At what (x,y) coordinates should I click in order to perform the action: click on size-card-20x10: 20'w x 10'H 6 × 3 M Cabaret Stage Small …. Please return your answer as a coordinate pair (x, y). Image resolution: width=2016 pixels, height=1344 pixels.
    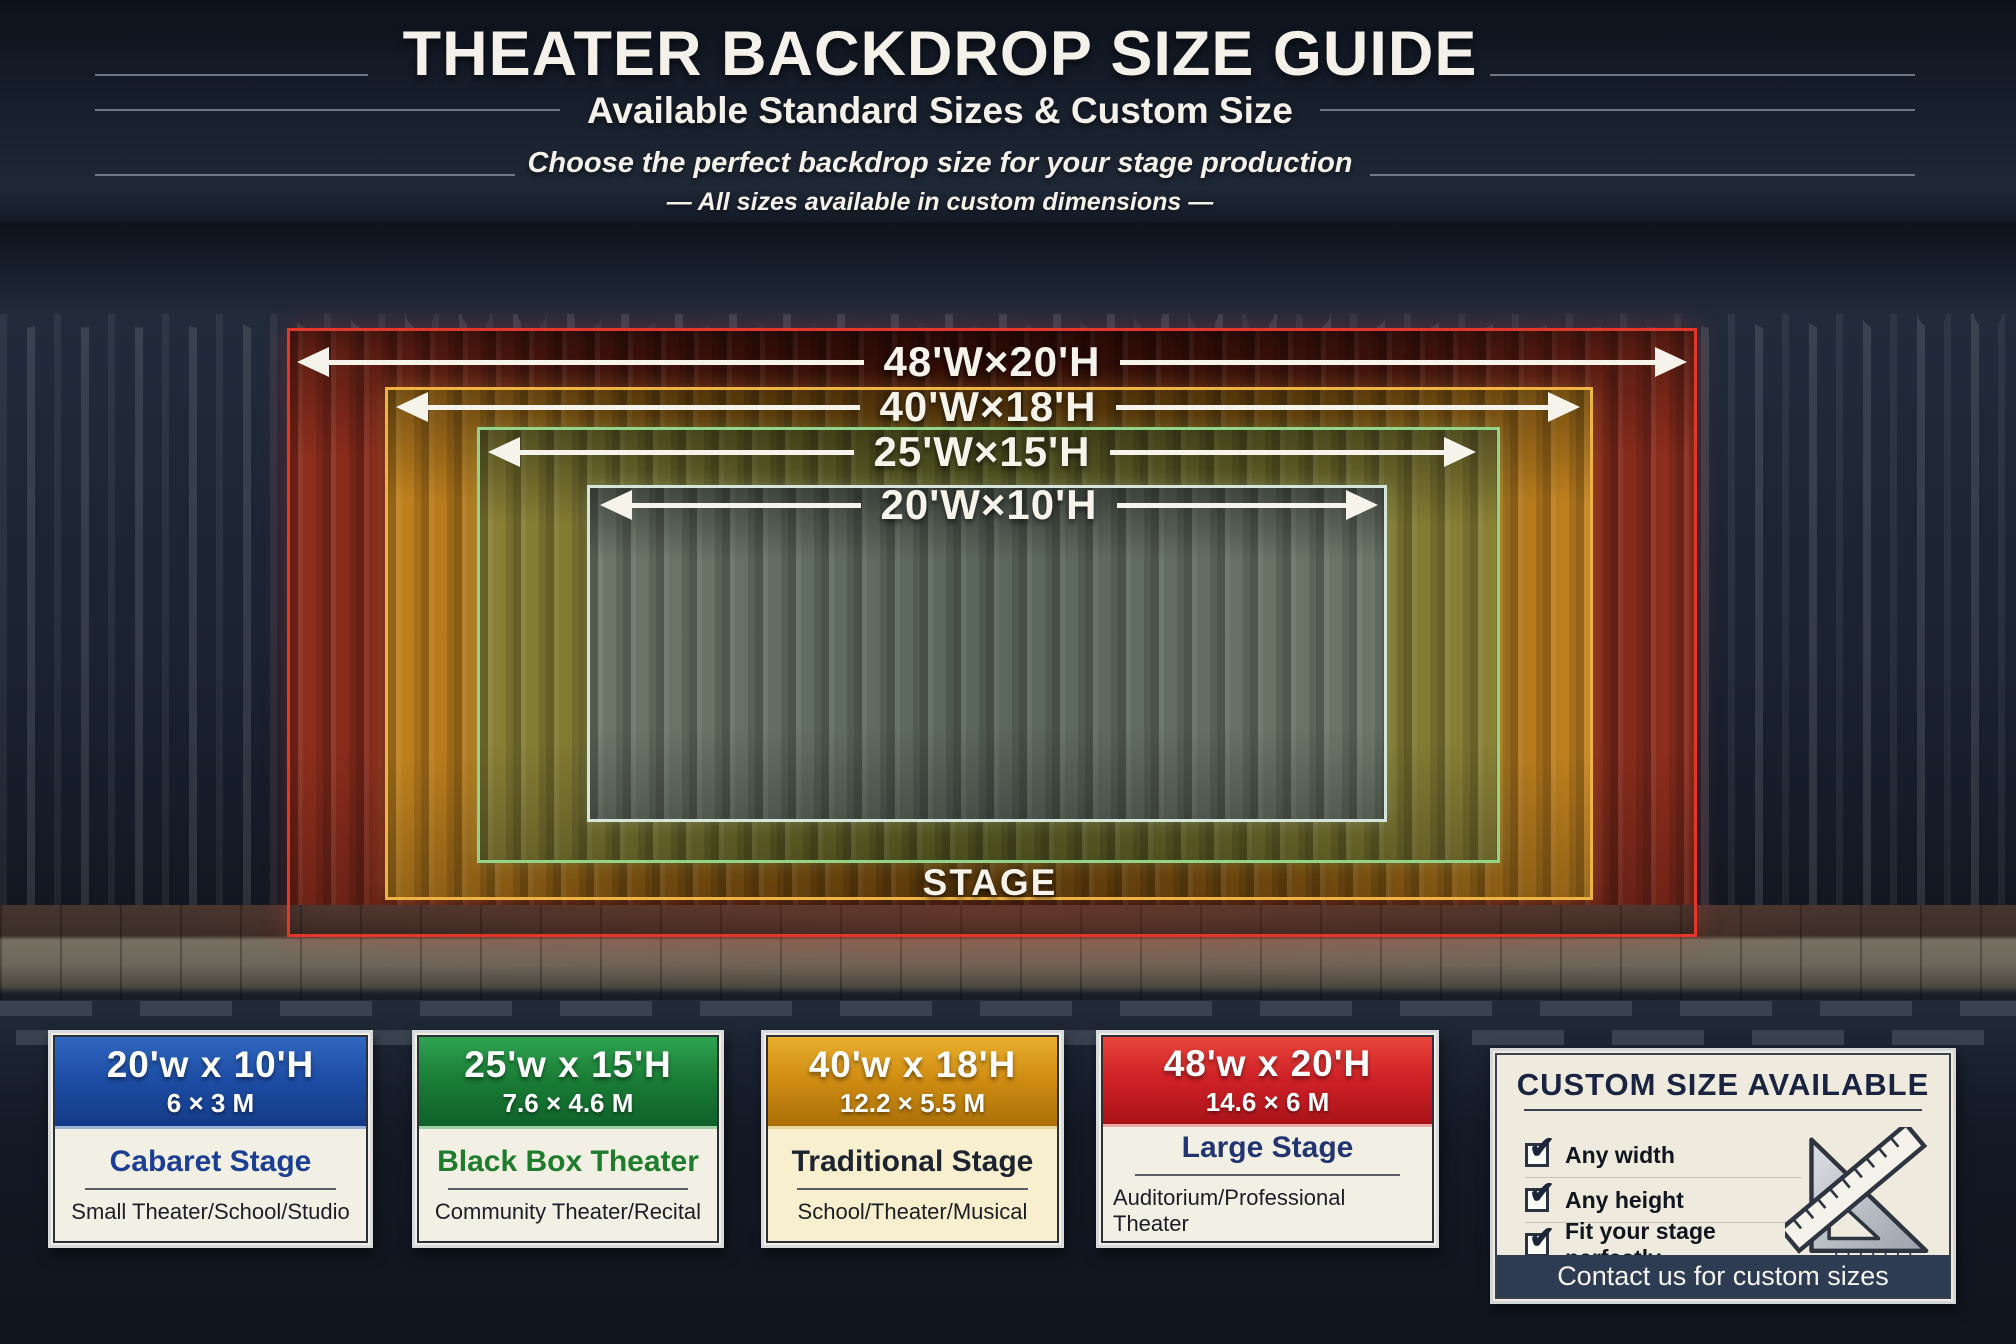
    Looking at the image, I should click on (210, 1139).